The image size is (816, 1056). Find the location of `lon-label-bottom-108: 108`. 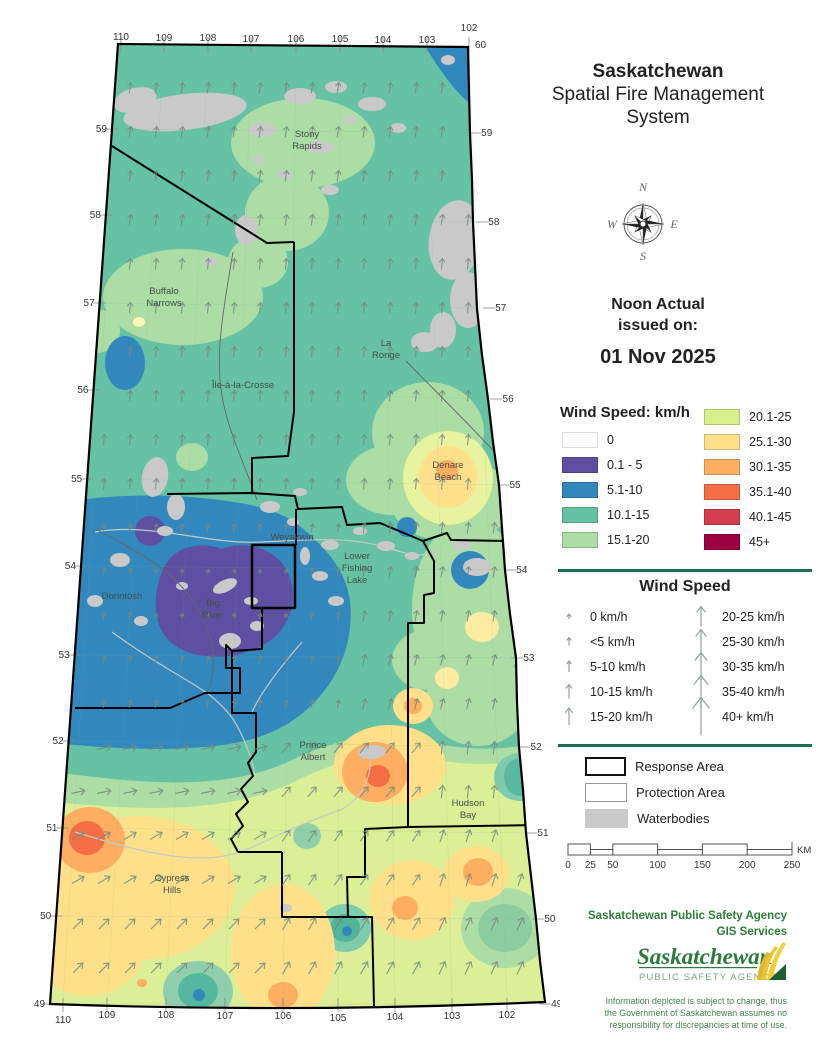

lon-label-bottom-108: 108 is located at coordinates (166, 1015).